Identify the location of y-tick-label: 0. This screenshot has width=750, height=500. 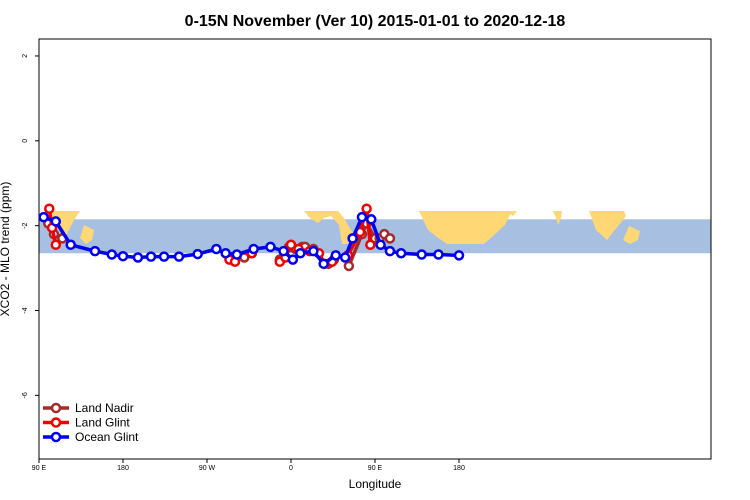
(25, 141).